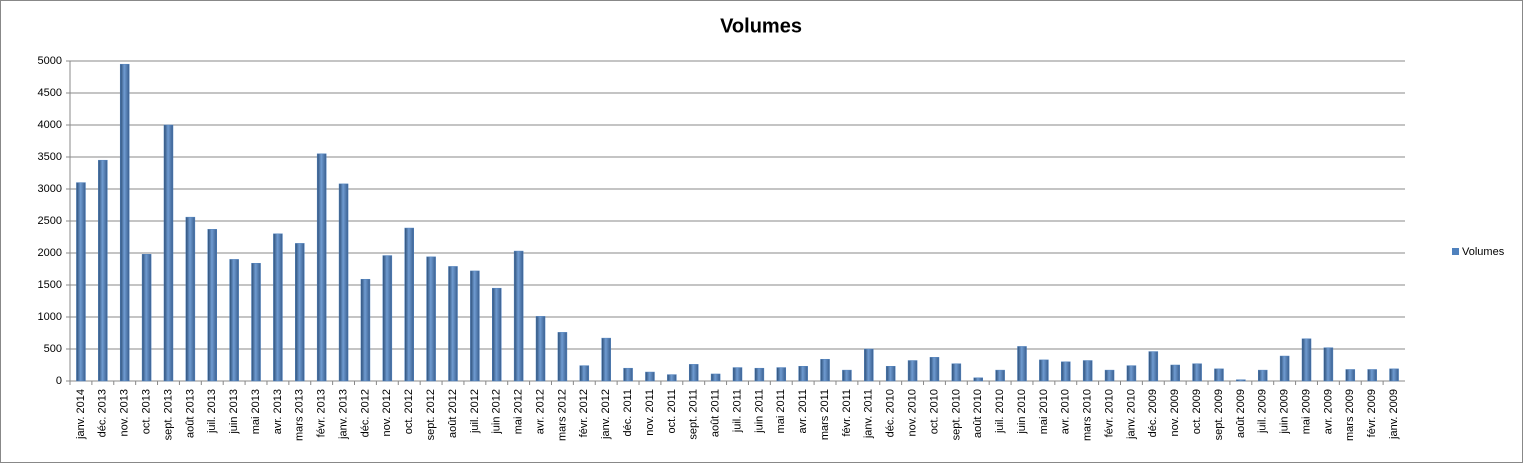 This screenshot has width=1523, height=463. Describe the element at coordinates (50, 61) in the screenshot. I see `y-tick-label: 5000` at that location.